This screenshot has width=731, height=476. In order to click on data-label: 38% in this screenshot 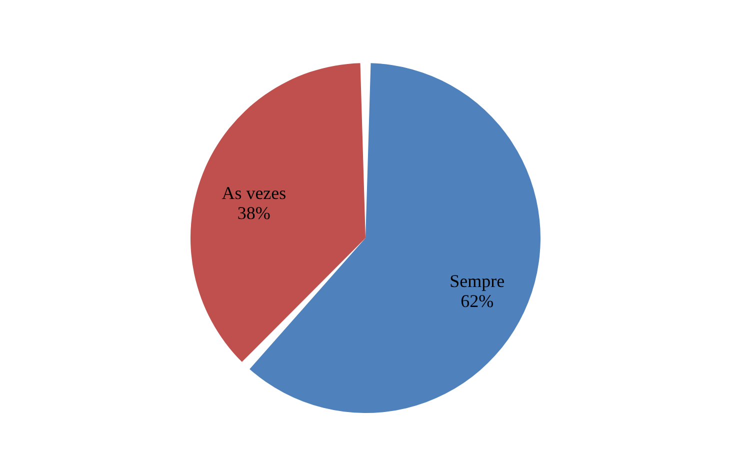, I will do `click(253, 212)`.